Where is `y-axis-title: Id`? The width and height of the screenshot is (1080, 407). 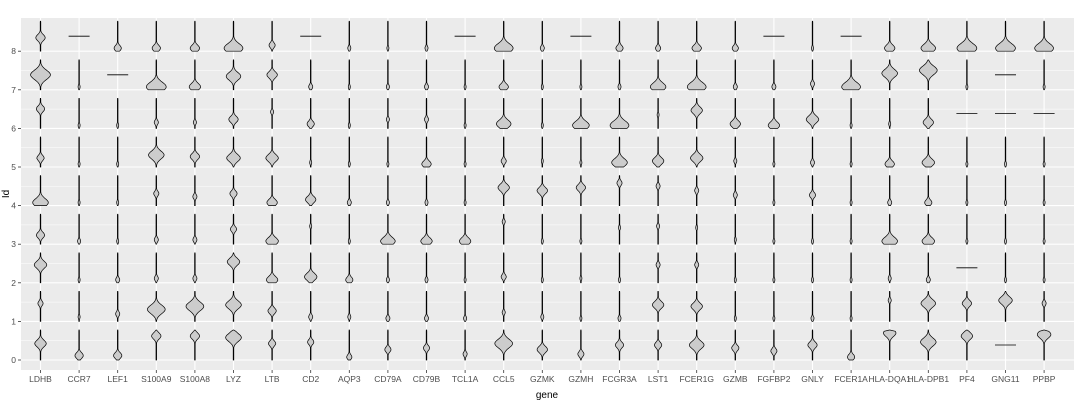
y-axis-title: Id is located at coordinates (6, 194).